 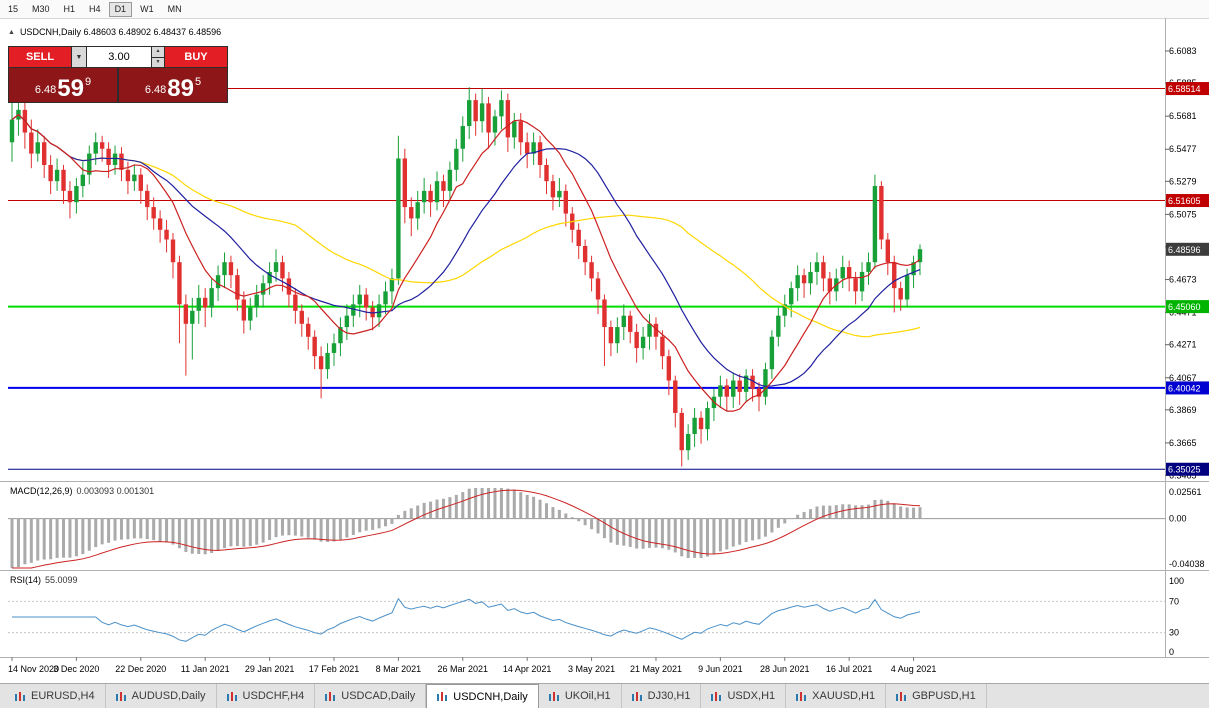 I want to click on svg-text: 0.00, so click(x=1178, y=519).